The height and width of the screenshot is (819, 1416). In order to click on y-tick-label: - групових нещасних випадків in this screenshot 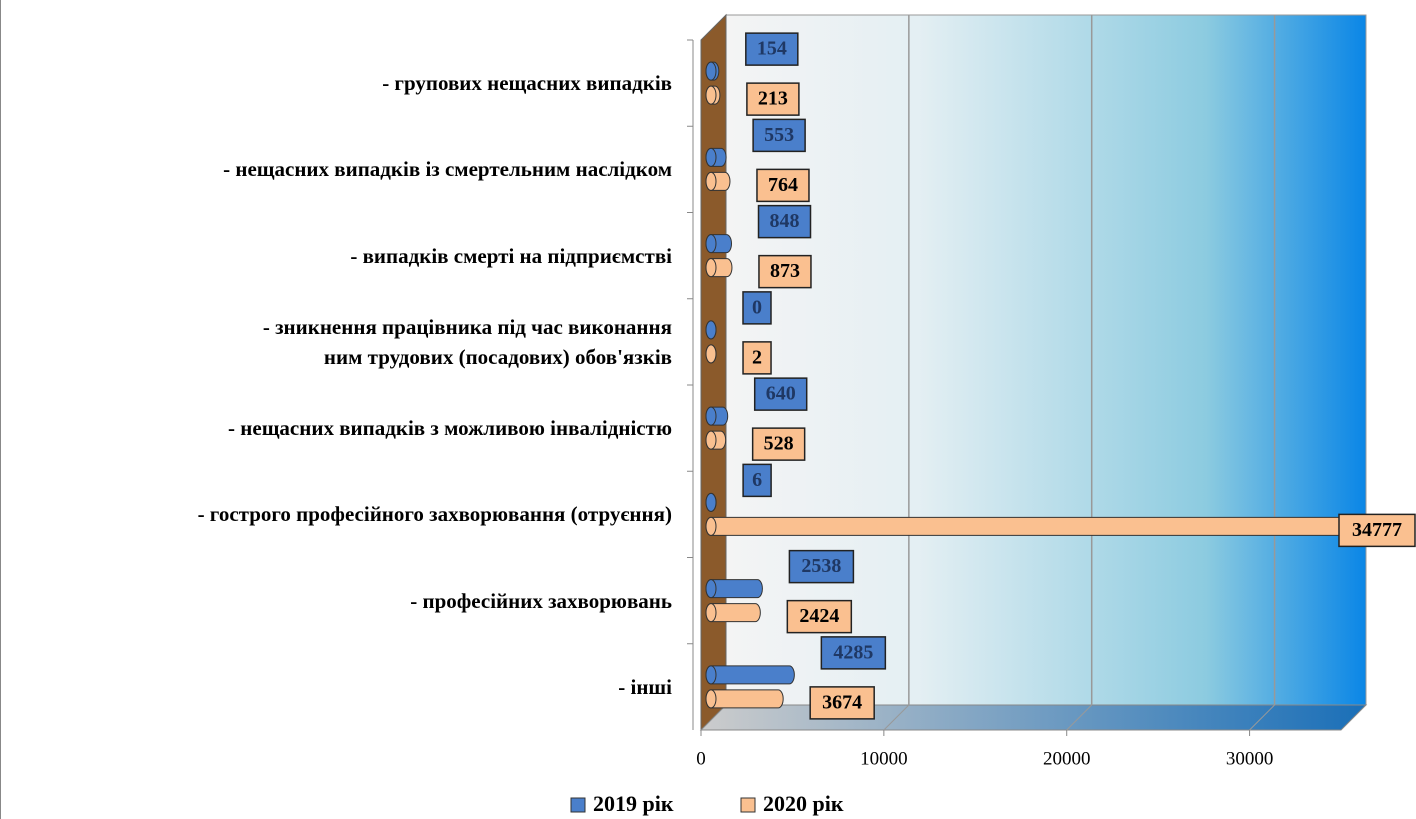, I will do `click(527, 83)`.